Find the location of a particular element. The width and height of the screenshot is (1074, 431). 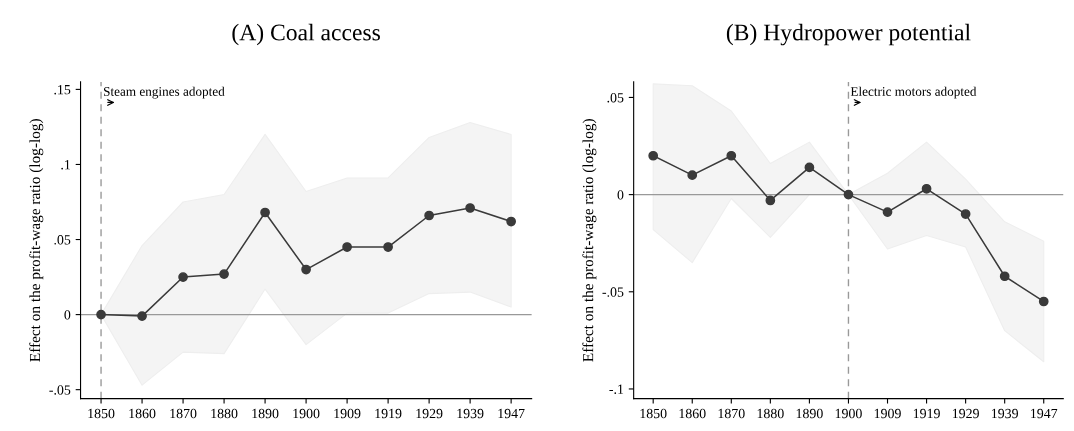

ref-line-label: Steam engines adopted is located at coordinates (164, 92).